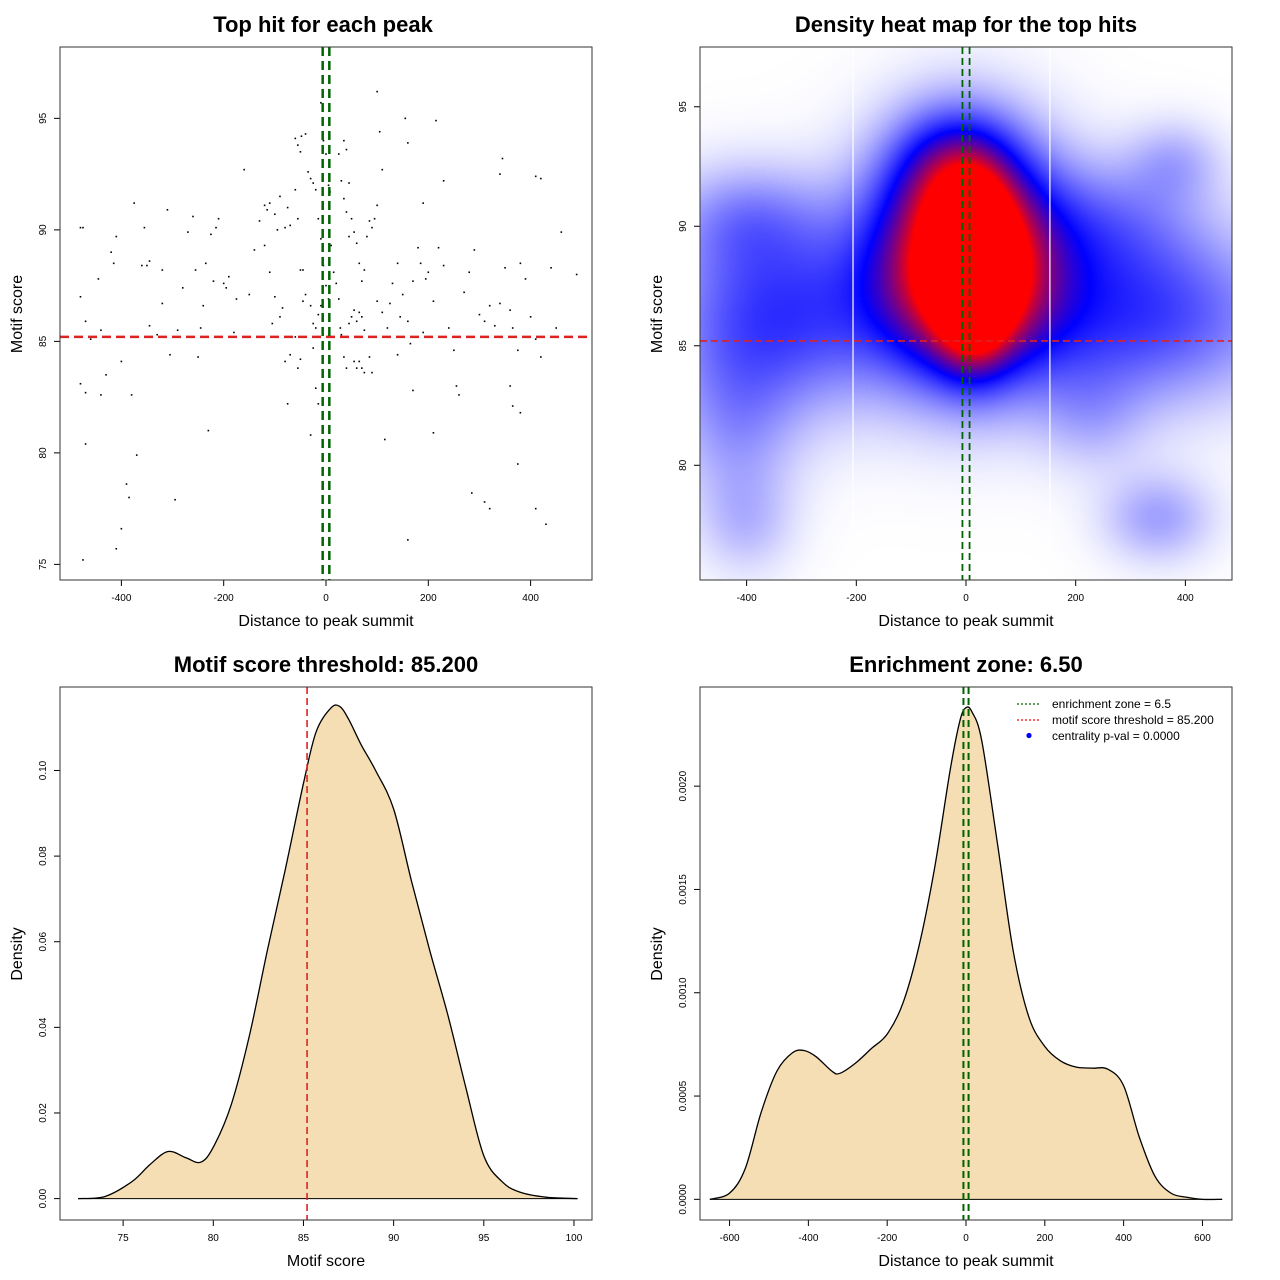  I want to click on y-tick-label: 0.00, so click(43, 1198).